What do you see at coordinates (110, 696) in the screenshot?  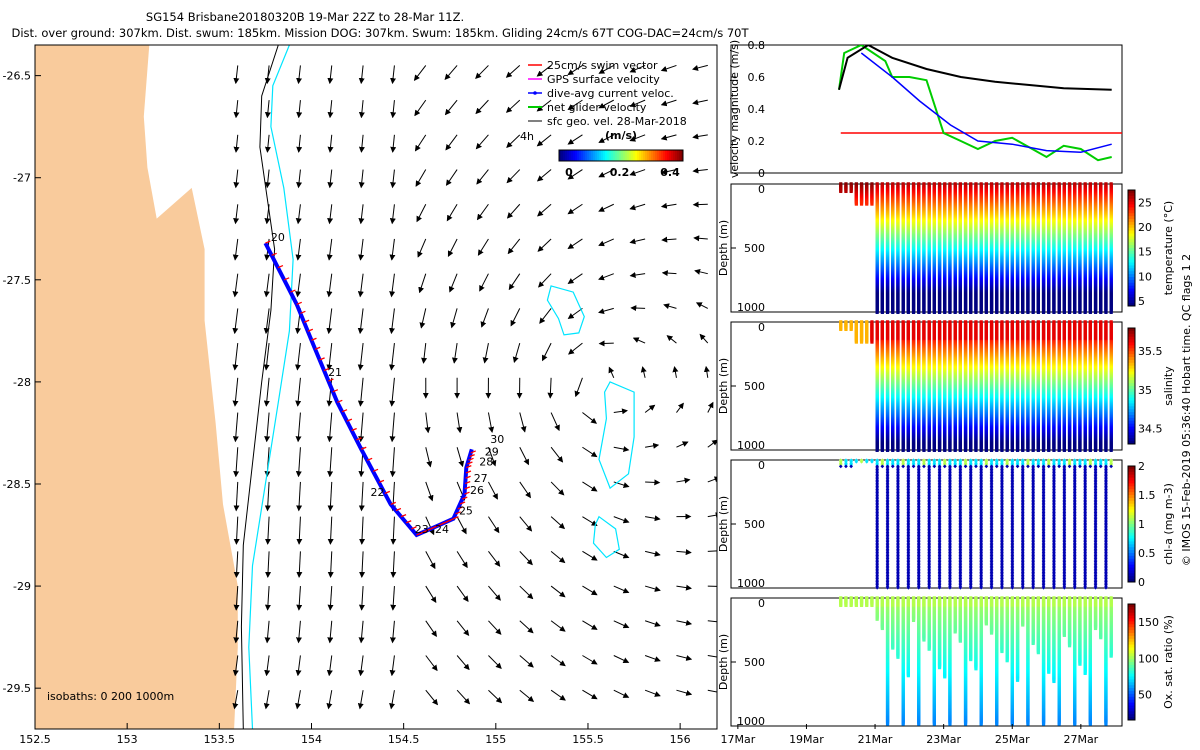 I see `isobaths-label: isobaths: 0 200 1000m` at bounding box center [110, 696].